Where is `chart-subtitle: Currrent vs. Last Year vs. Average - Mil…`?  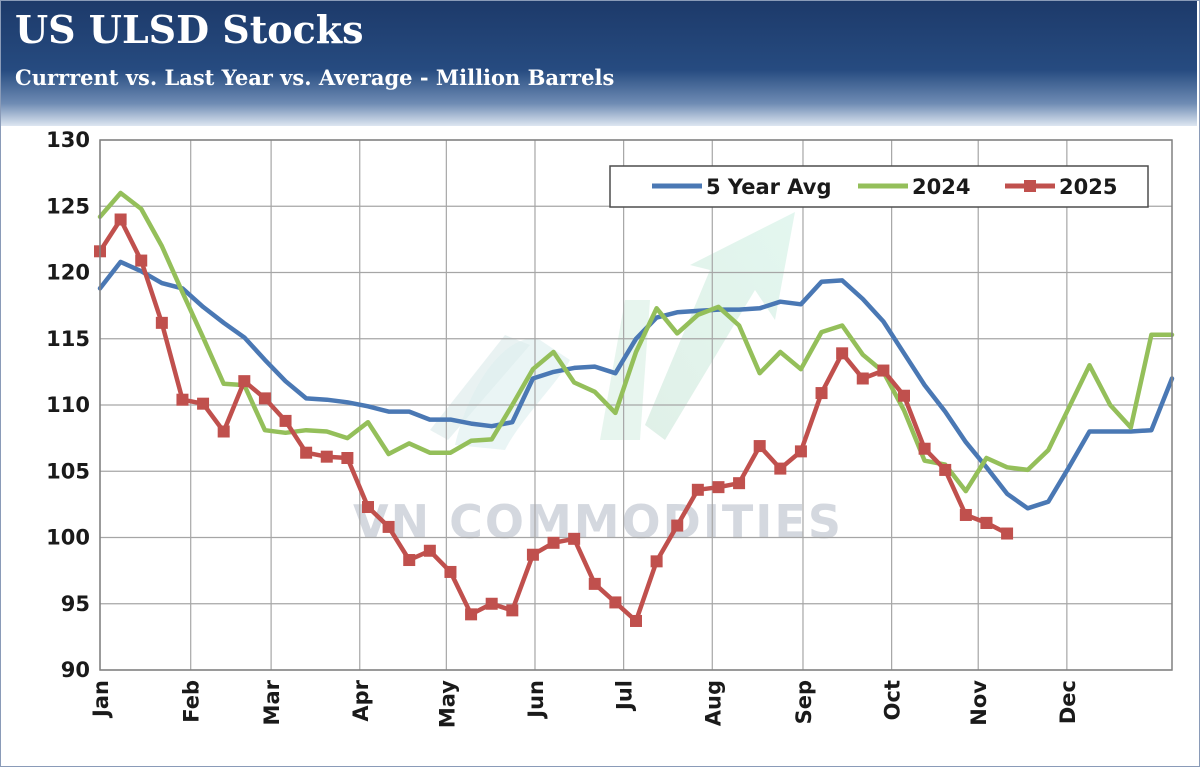
chart-subtitle: Currrent vs. Last Year vs. Average - Mil… is located at coordinates (315, 77).